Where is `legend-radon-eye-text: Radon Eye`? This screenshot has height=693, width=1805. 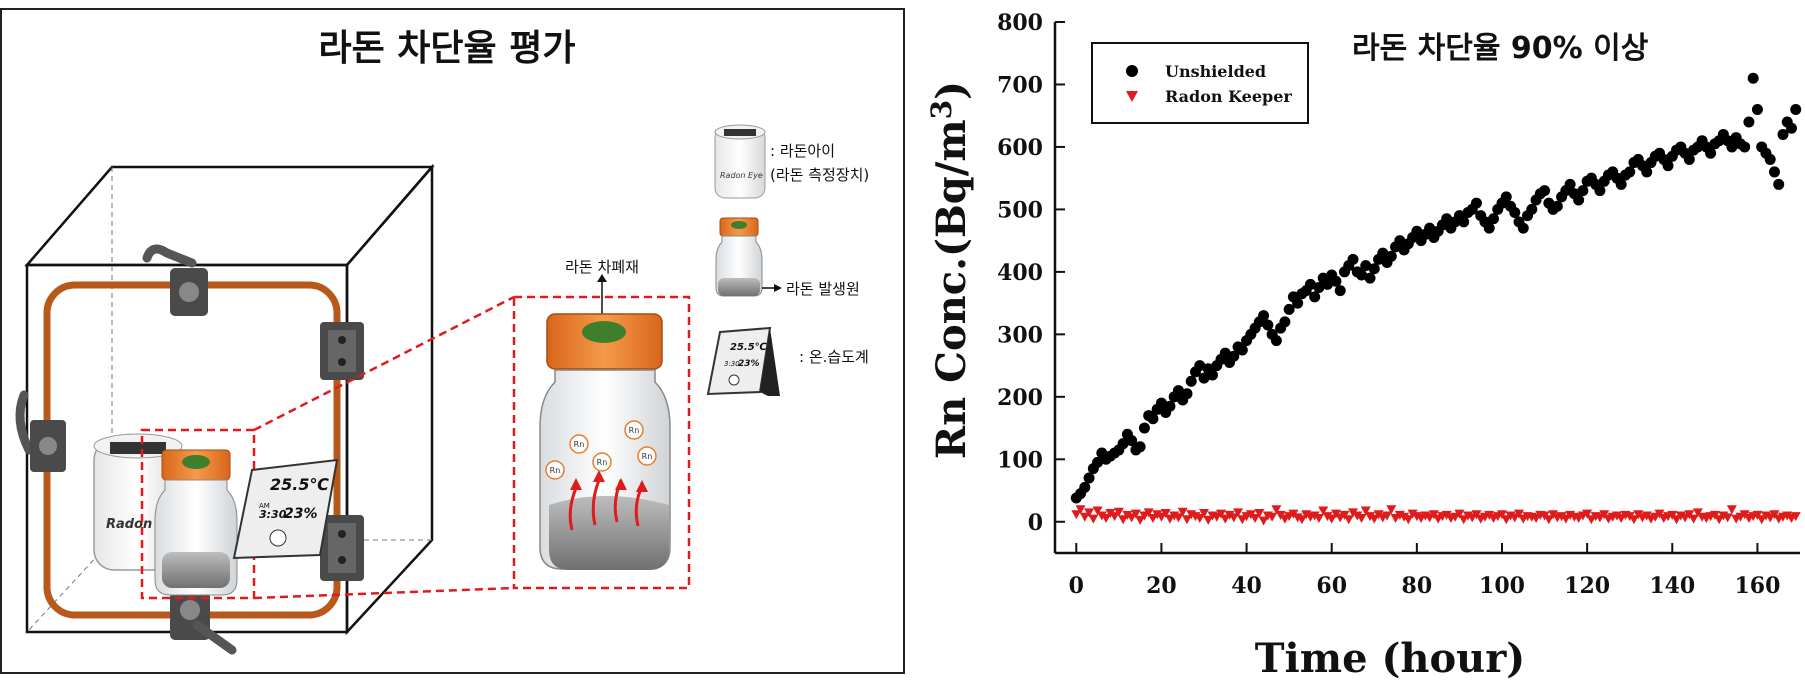
legend-radon-eye-text: Radon Eye is located at coordinates (741, 175).